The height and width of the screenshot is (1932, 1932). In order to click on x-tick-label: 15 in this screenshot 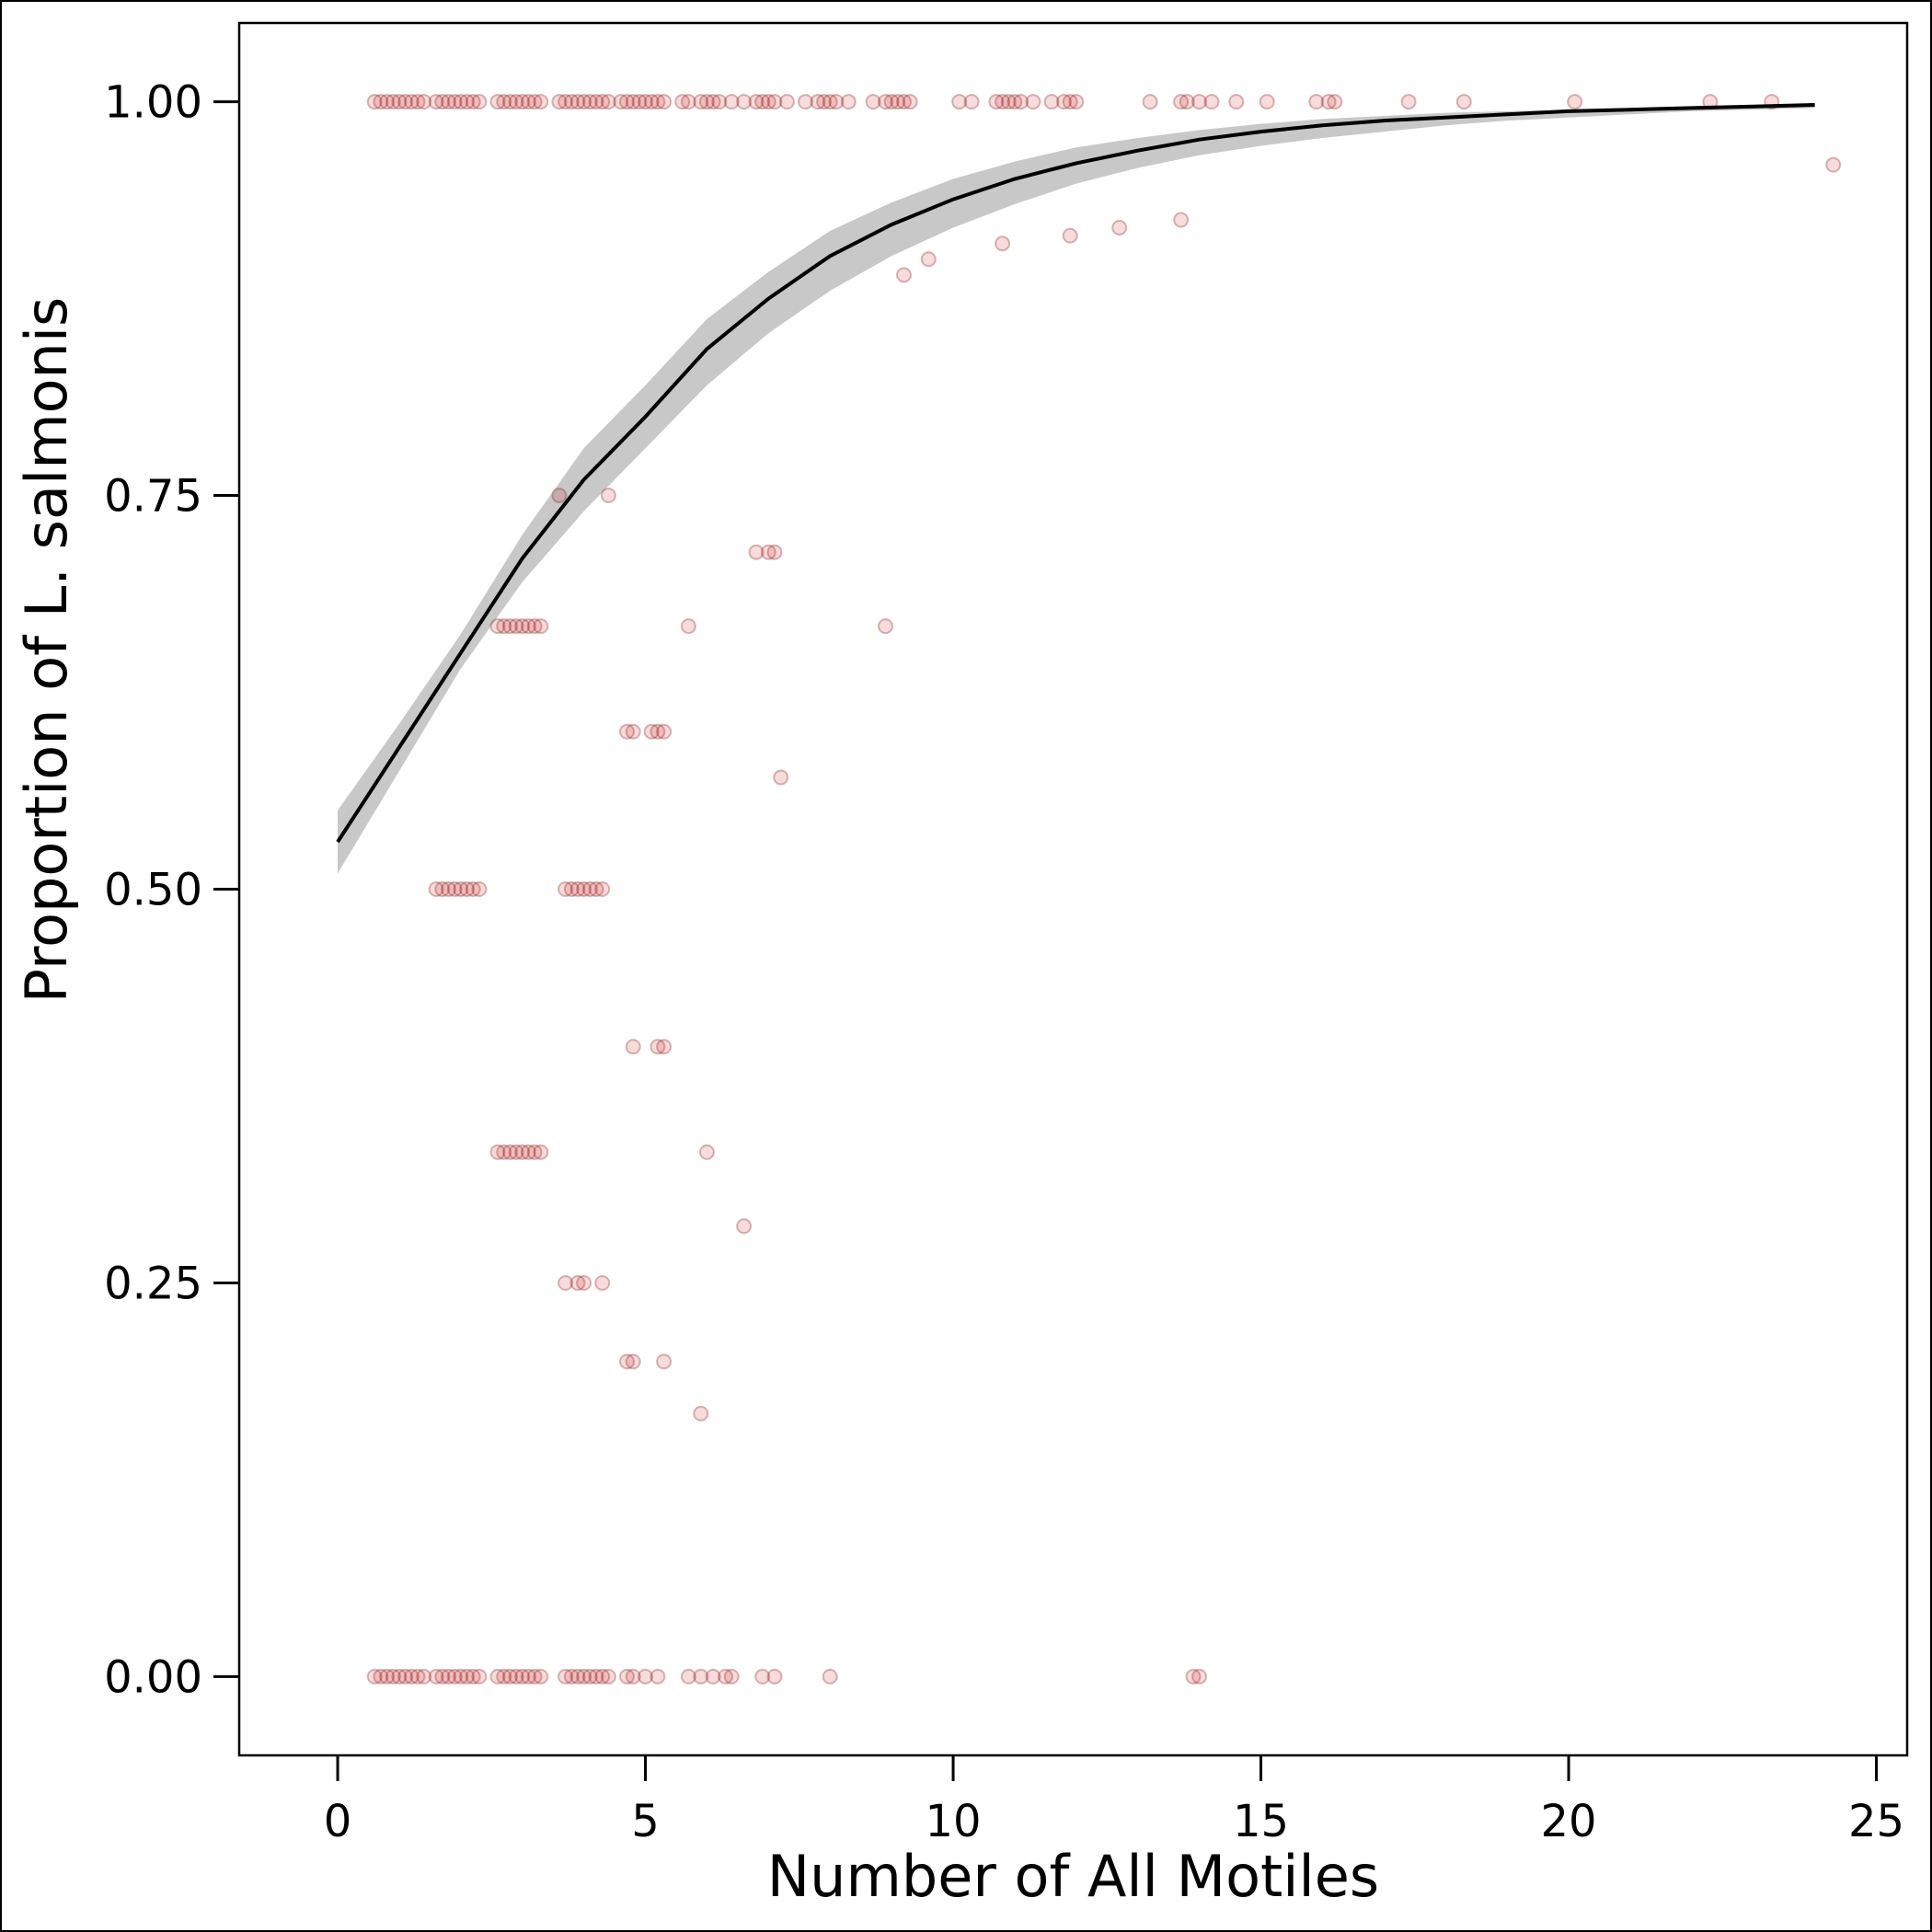, I will do `click(1261, 1821)`.